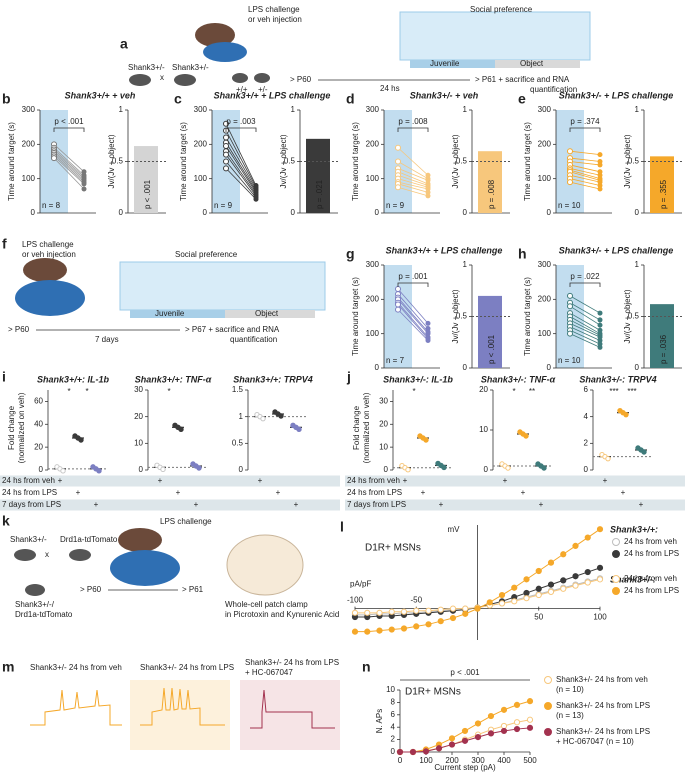 This screenshot has width=685, height=773. Describe the element at coordinates (28, 480) in the screenshot. I see `row-label: 24 hs from veh` at that location.